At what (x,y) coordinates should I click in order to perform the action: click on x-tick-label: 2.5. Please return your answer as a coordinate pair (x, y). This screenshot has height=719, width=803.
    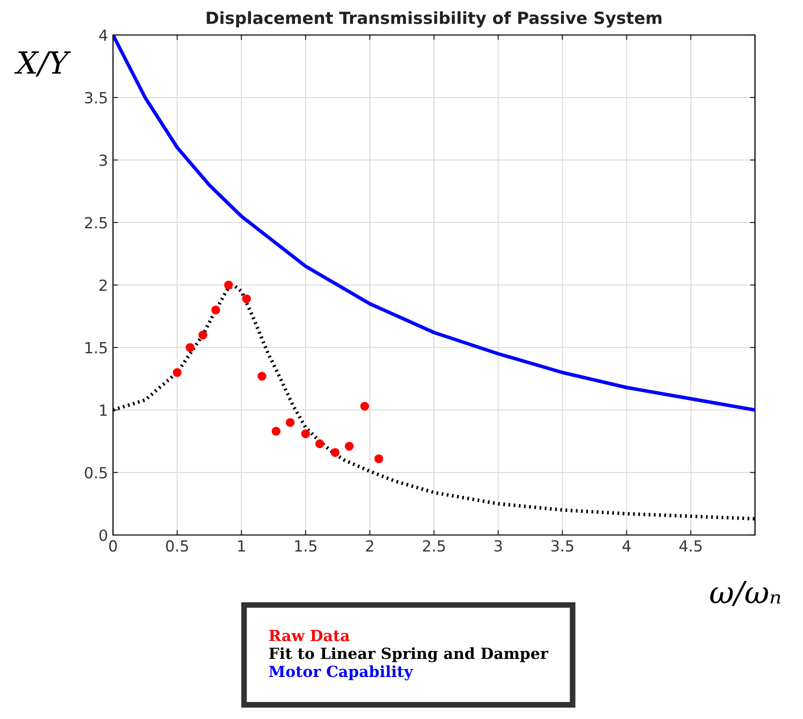
    Looking at the image, I should click on (433, 546).